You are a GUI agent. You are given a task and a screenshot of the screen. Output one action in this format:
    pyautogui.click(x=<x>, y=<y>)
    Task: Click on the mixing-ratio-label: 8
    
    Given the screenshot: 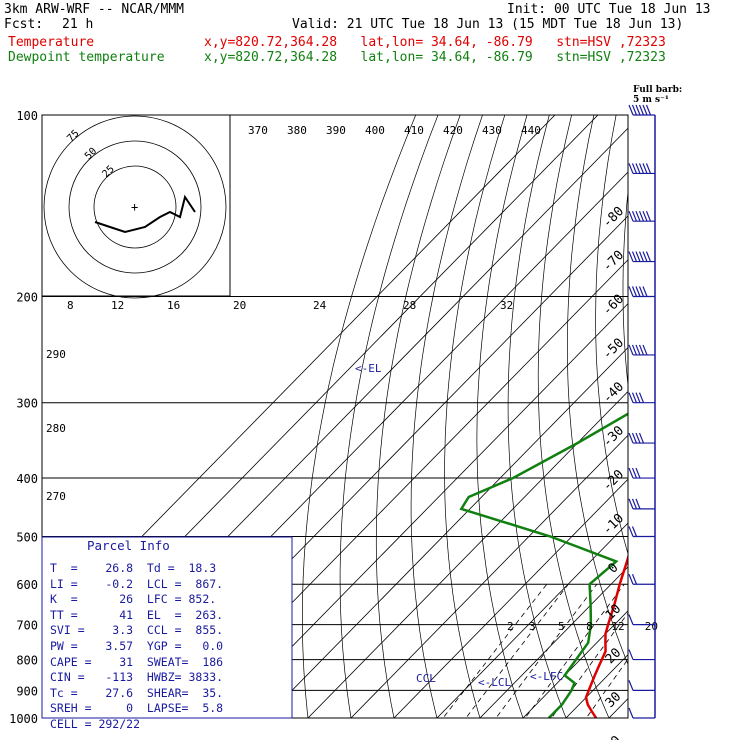 What is the action you would take?
    pyautogui.click(x=589, y=626)
    